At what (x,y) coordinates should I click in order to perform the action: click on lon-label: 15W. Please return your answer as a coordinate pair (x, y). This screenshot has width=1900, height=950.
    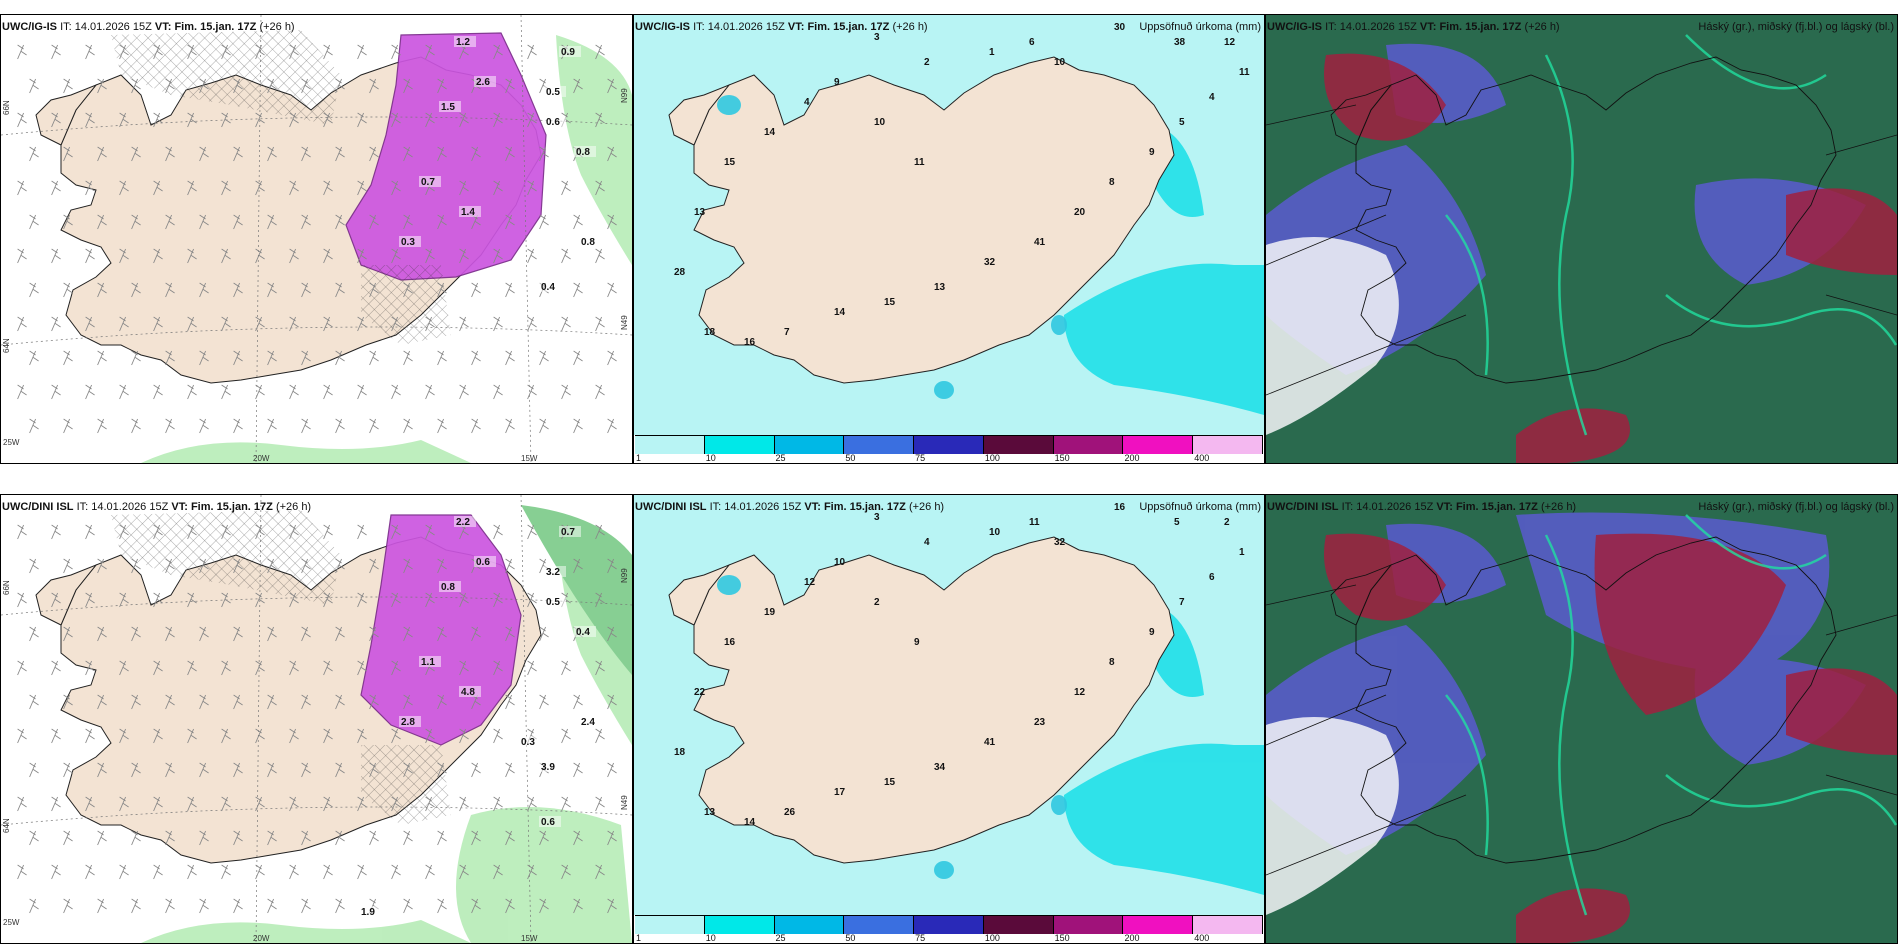
    Looking at the image, I should click on (529, 938).